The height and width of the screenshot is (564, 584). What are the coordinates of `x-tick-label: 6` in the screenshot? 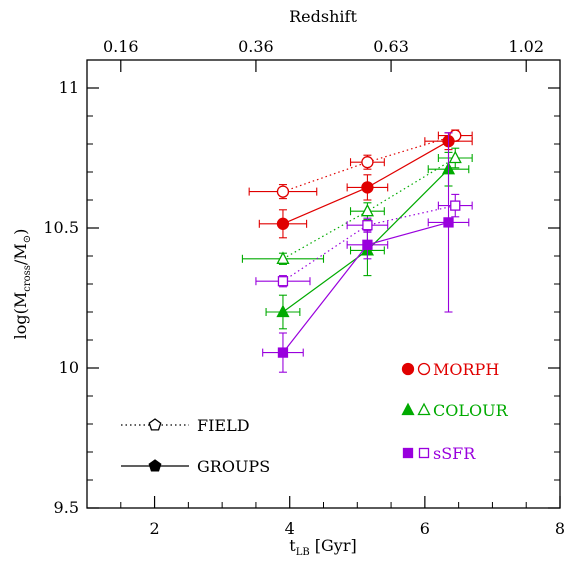 It's located at (425, 528).